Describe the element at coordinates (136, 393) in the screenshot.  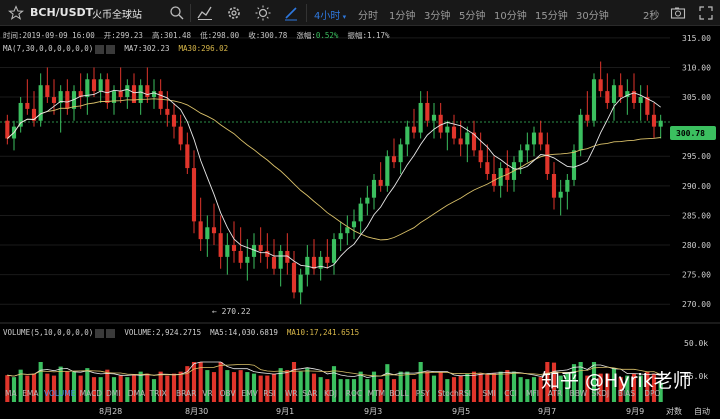
I see `tab-dma: DMA` at that location.